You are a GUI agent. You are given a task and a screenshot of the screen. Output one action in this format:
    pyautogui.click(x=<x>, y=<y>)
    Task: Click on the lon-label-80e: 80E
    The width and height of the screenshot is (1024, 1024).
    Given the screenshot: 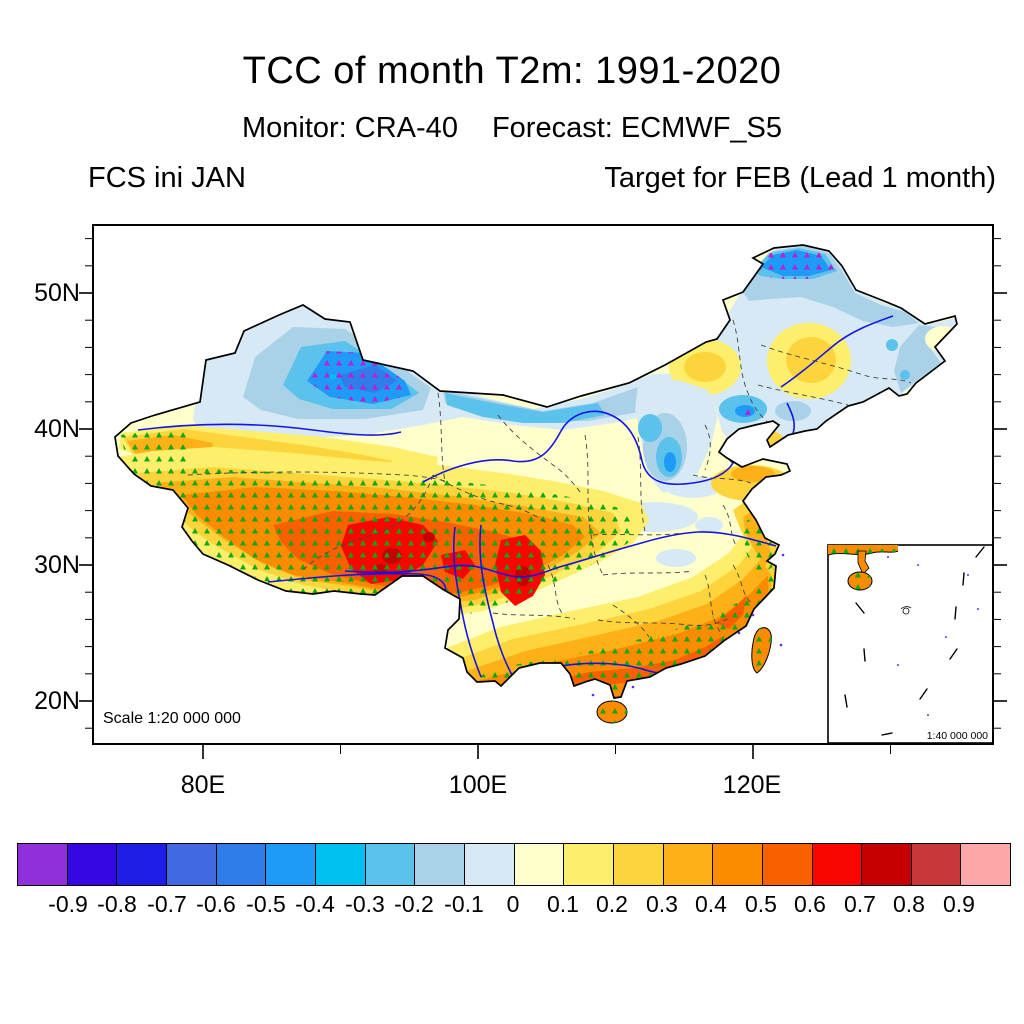 What is the action you would take?
    pyautogui.click(x=203, y=785)
    